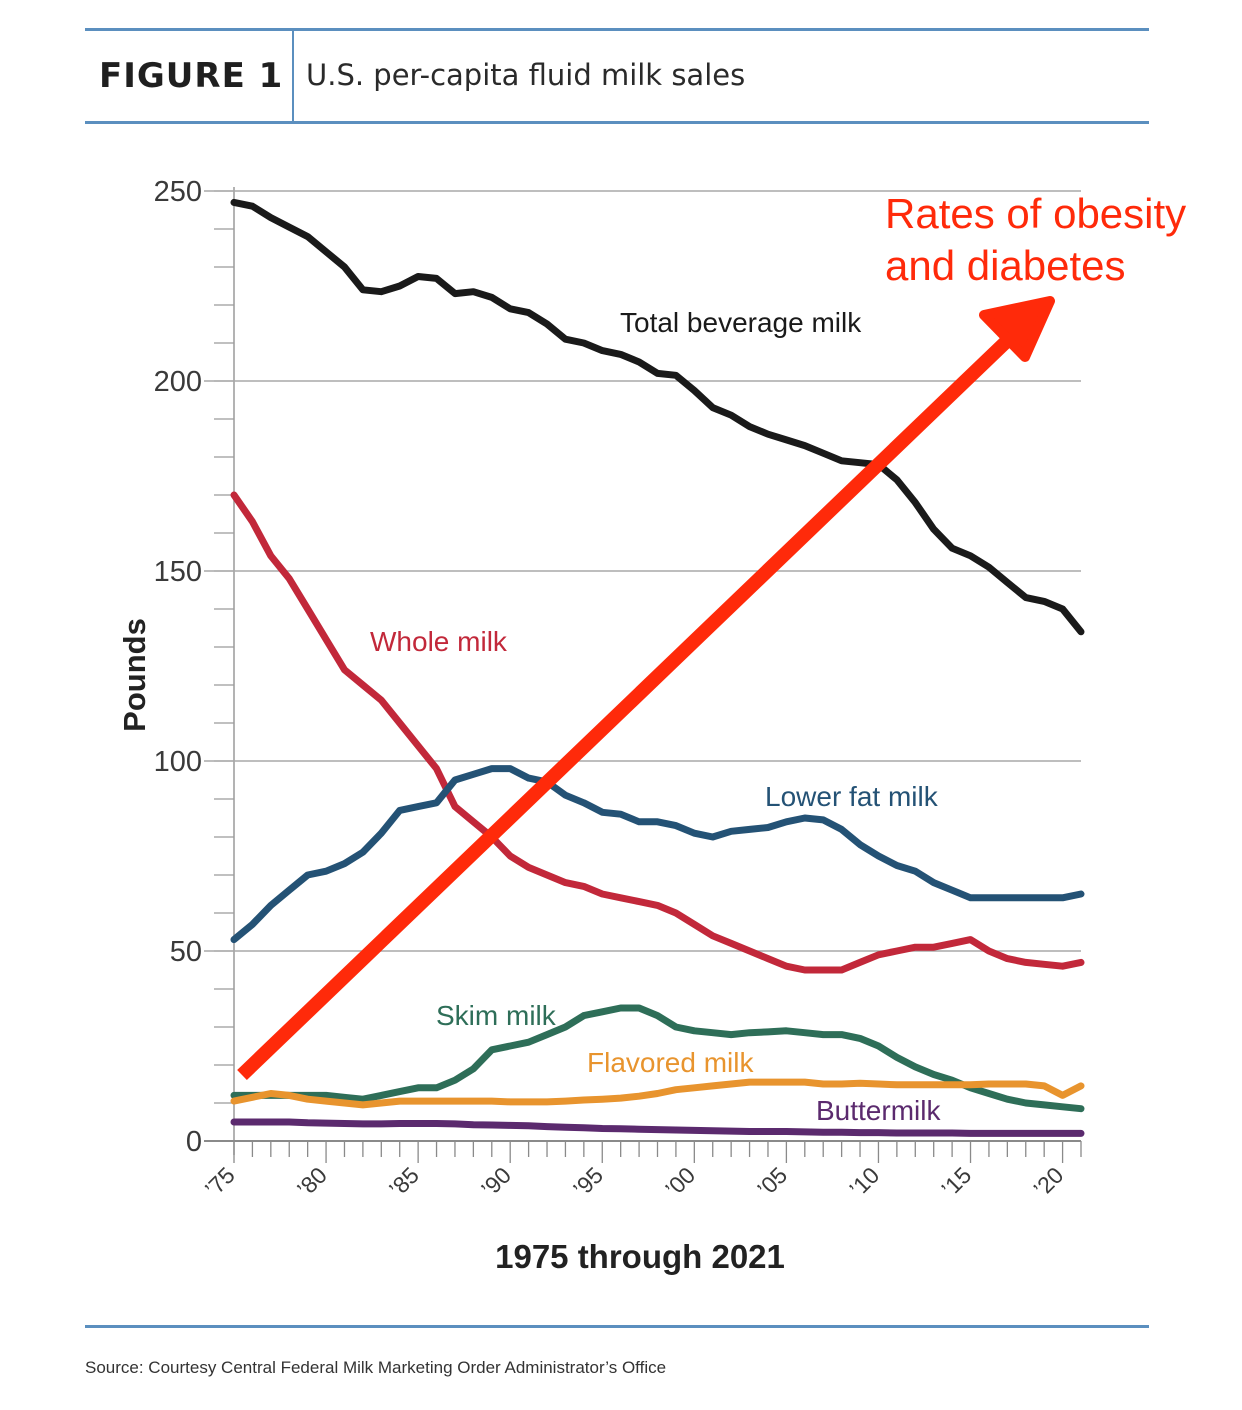 Image resolution: width=1242 pixels, height=1410 pixels. What do you see at coordinates (680, 1182) in the screenshot?
I see `x-tick-label: ’00` at bounding box center [680, 1182].